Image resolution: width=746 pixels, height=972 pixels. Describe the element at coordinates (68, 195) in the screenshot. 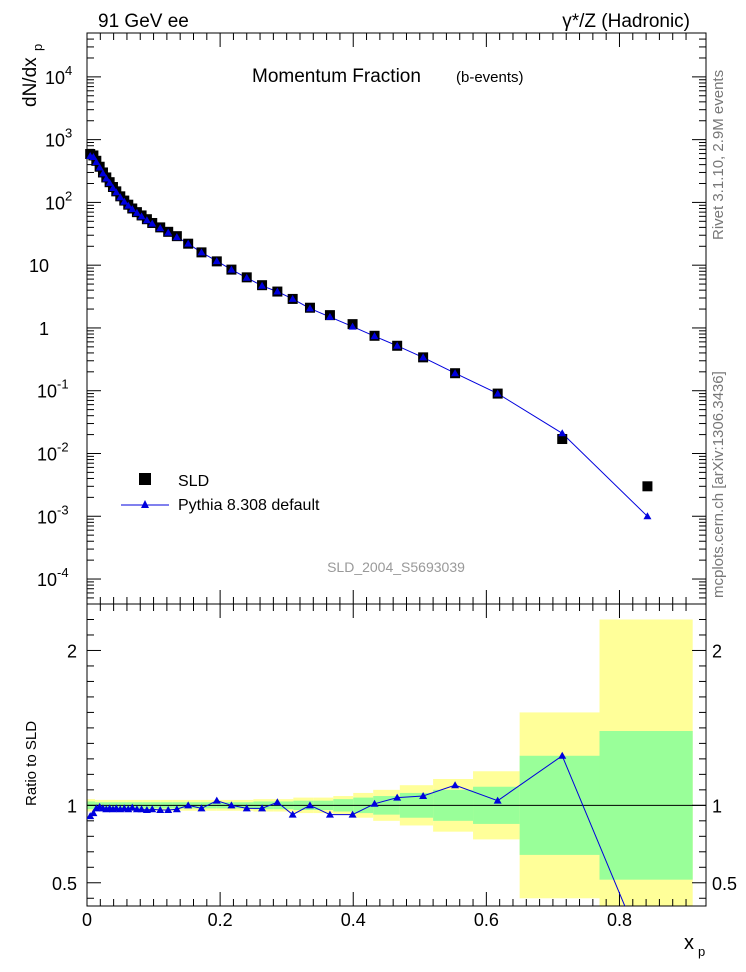

I see `y-tick-label-exp: 2` at that location.